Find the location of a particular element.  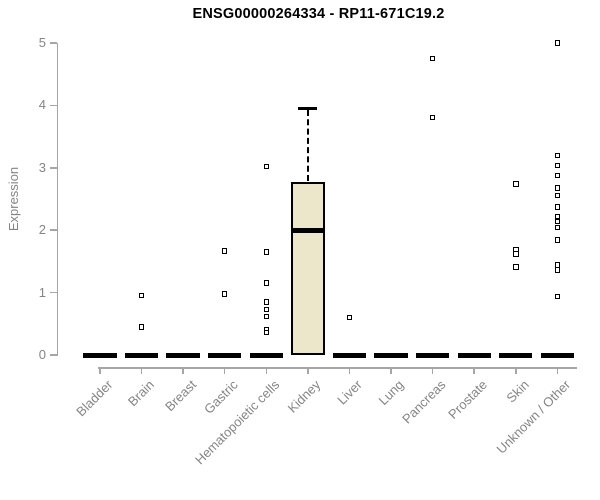

x-tick-label: Unknown / Other is located at coordinates (533, 417).